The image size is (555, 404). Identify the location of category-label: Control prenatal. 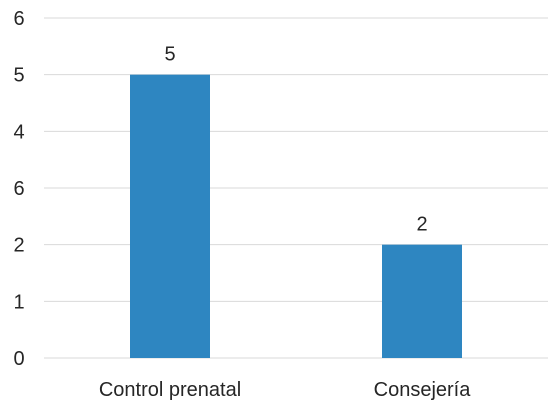
(170, 390).